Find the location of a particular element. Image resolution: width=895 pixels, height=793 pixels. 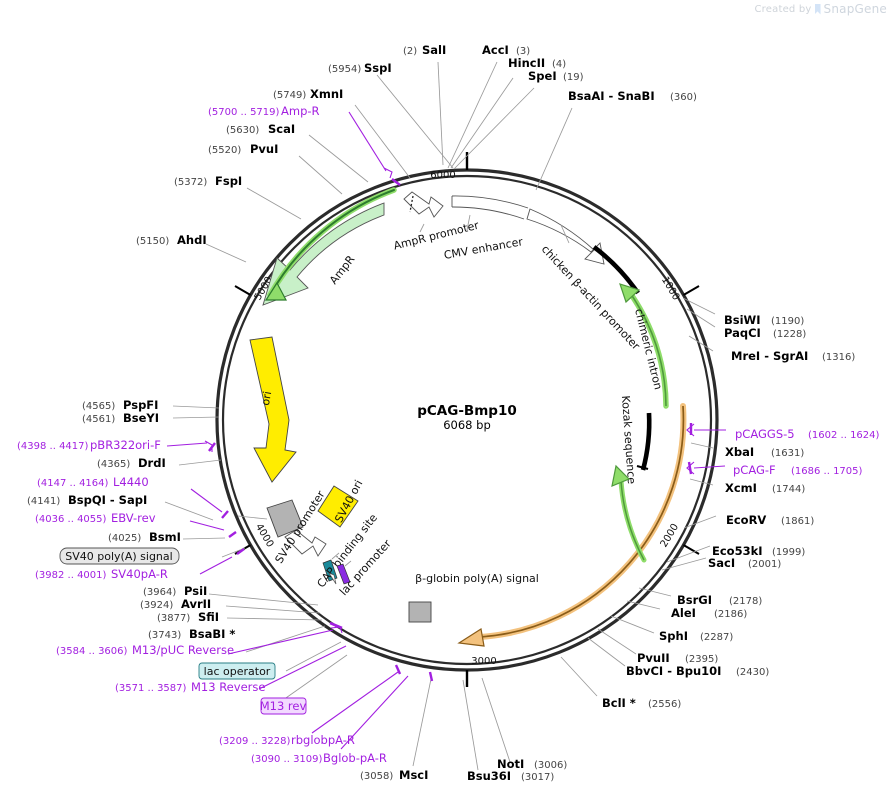

enzyme-pos-sfii: (3877) is located at coordinates (173, 618).